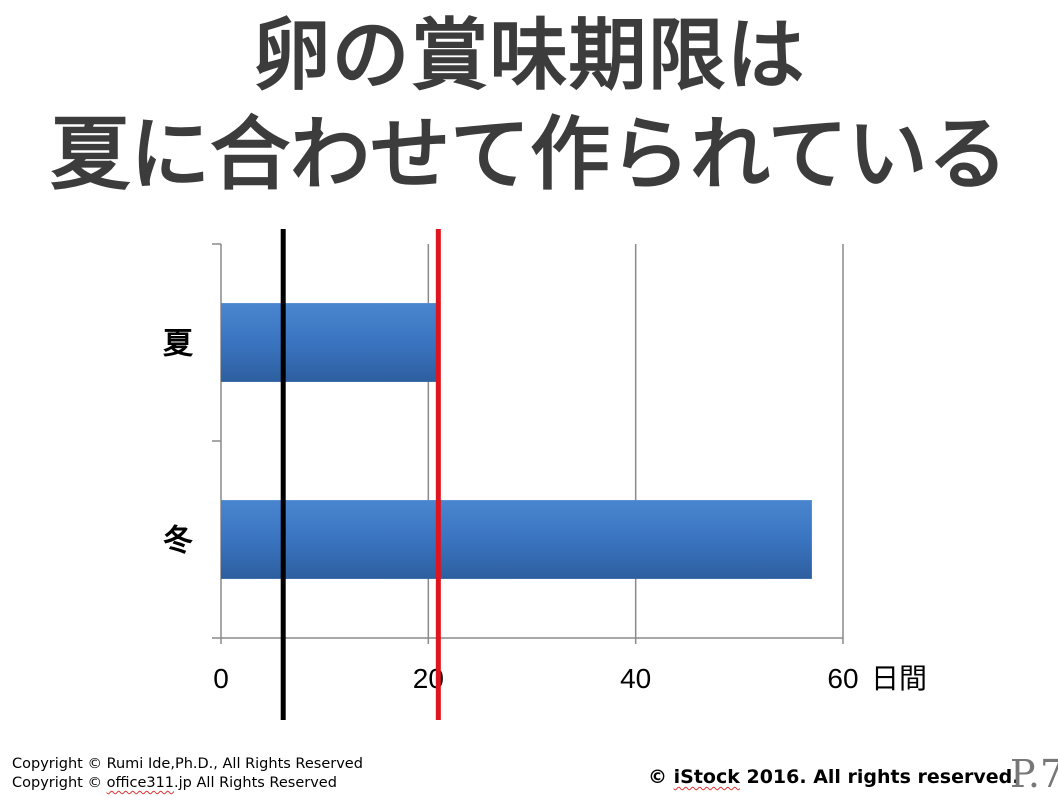 The height and width of the screenshot is (796, 1058). Describe the element at coordinates (221, 678) in the screenshot. I see `x-tick-label: 0` at that location.